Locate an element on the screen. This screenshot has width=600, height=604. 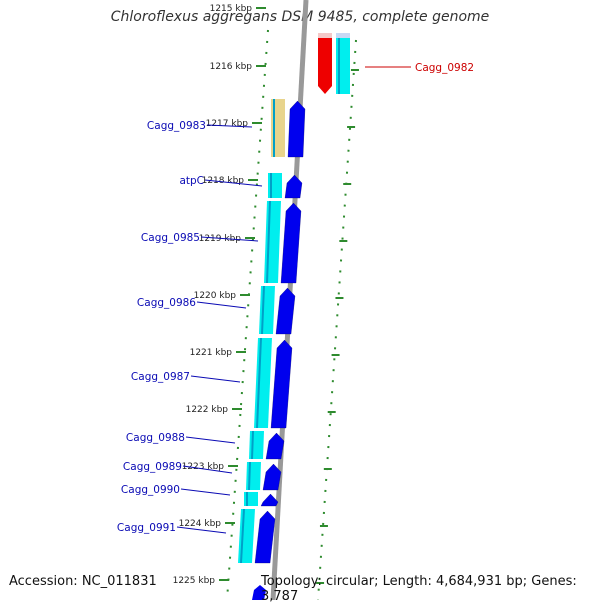
tick-label: 1220 kbp is located at coordinates (215, 296).